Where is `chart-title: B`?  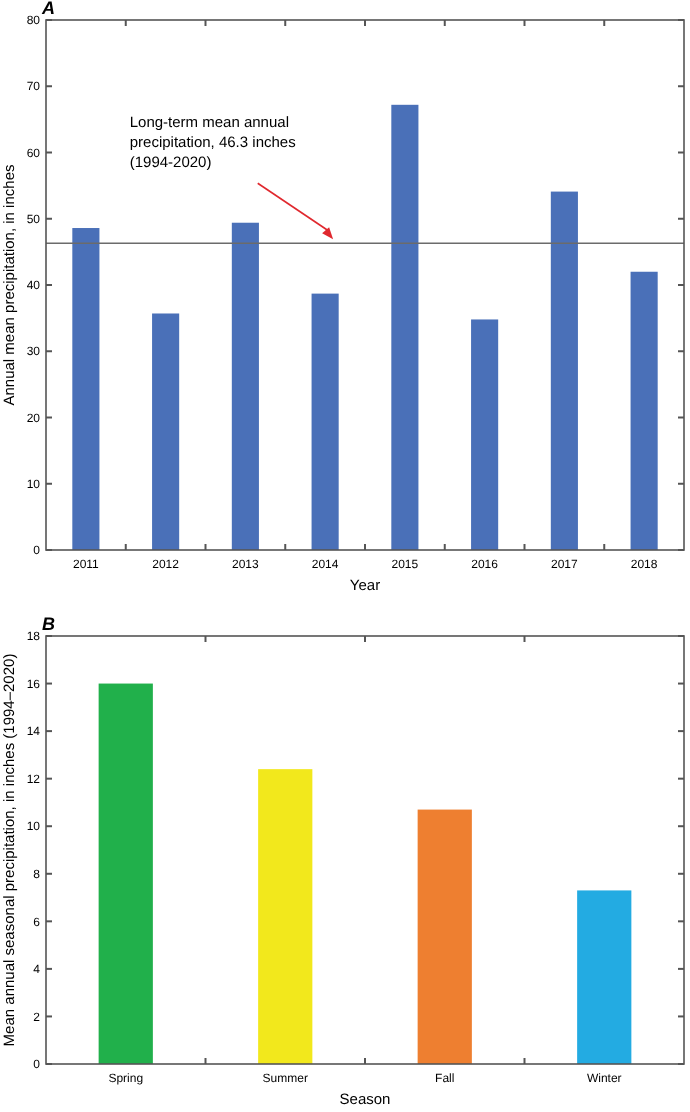 chart-title: B is located at coordinates (49, 624).